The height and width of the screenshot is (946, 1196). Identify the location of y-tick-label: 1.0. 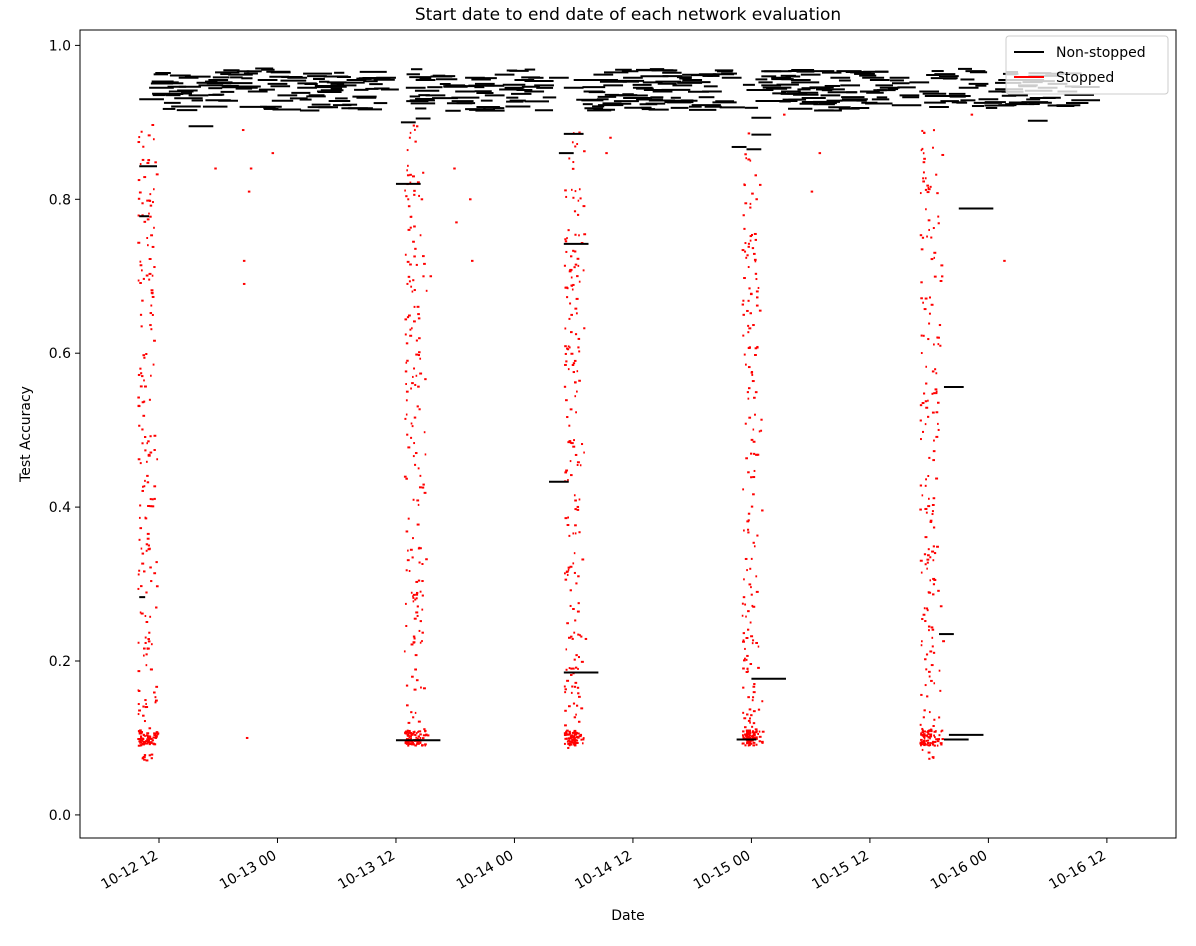
(60, 46).